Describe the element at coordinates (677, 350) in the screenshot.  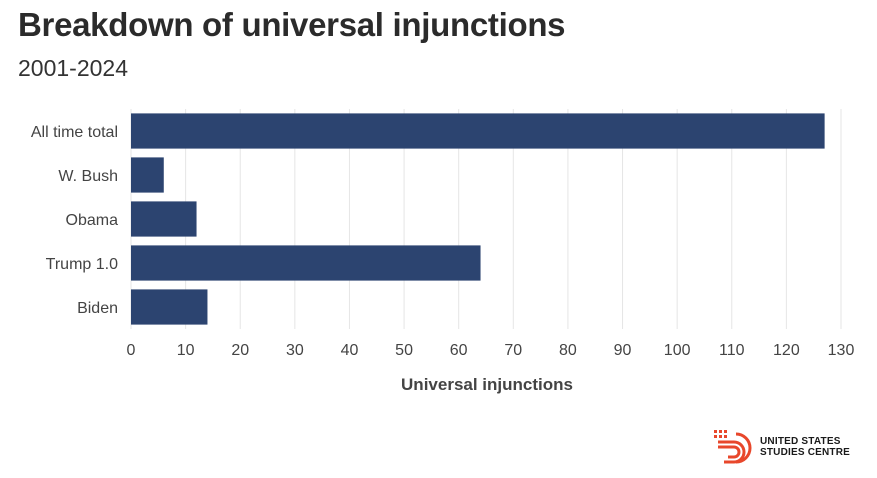
I see `x-tick-label: 100` at that location.